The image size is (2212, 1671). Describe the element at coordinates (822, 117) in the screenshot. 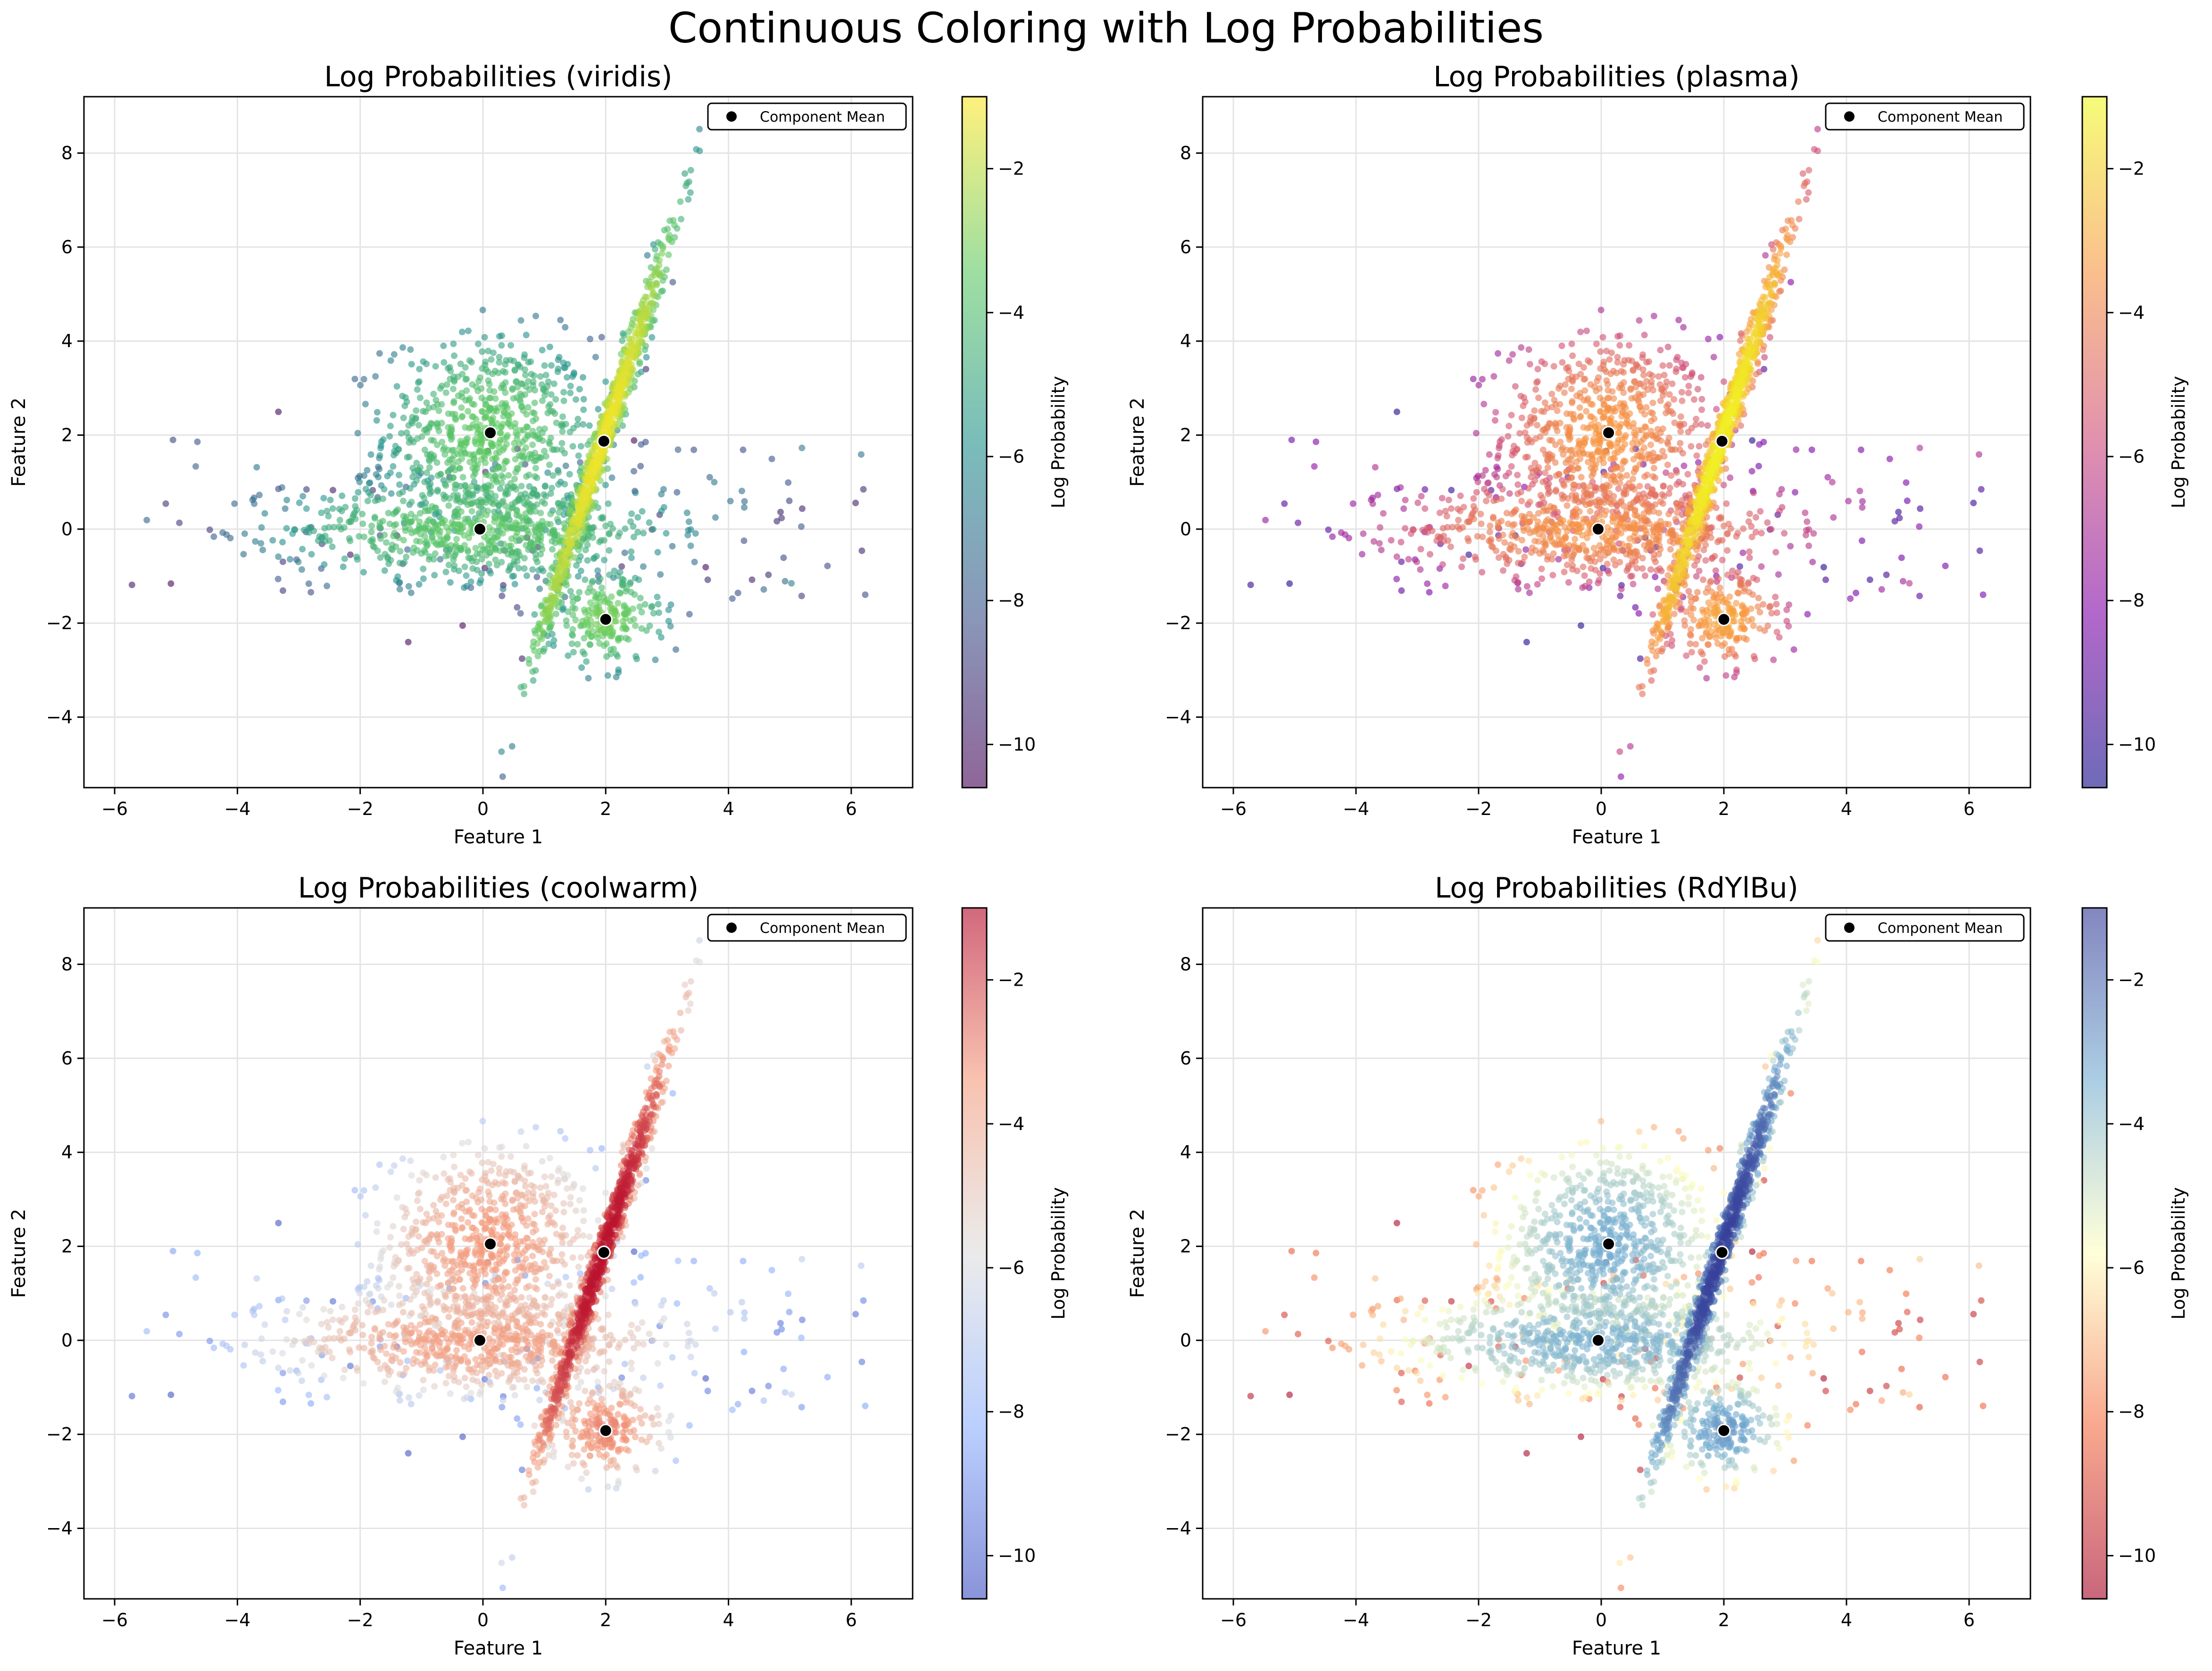

I see `legend-label: Component Mean` at that location.